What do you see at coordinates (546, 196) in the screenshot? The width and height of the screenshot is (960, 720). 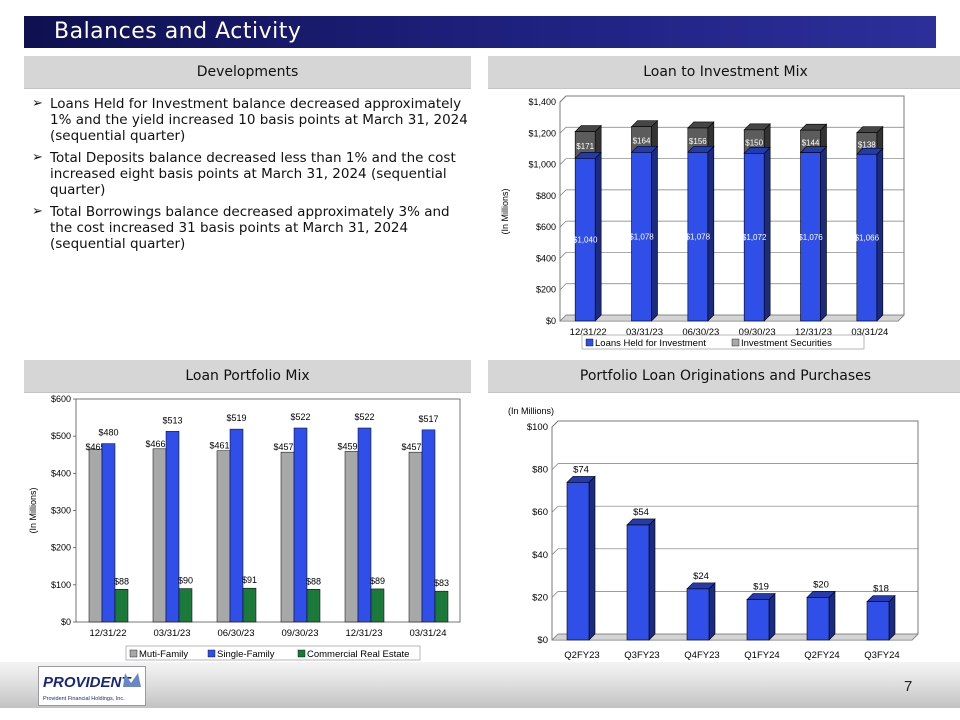 I see `y-tick-label: $800` at bounding box center [546, 196].